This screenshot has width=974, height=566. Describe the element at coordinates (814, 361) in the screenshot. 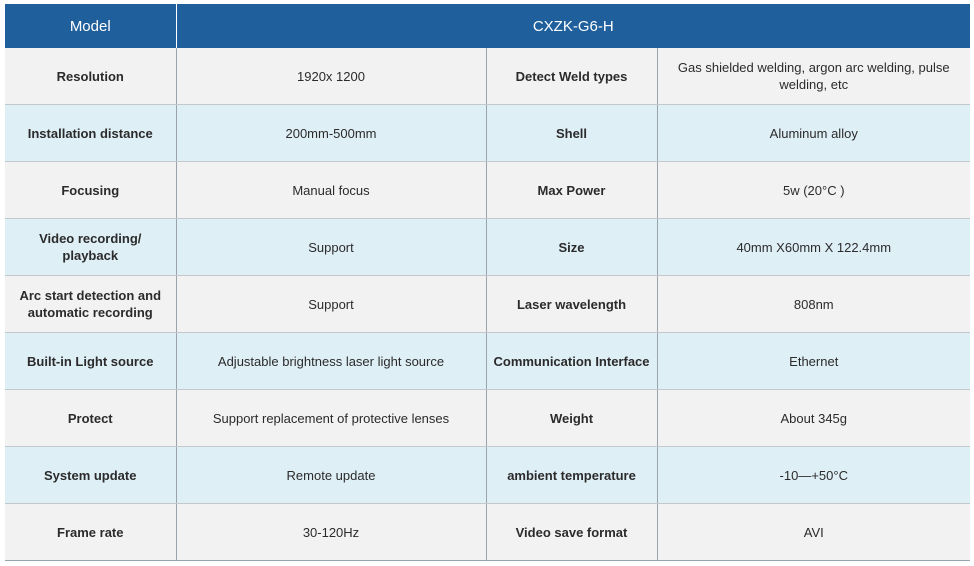

I see `spec-value: Ethernet` at that location.